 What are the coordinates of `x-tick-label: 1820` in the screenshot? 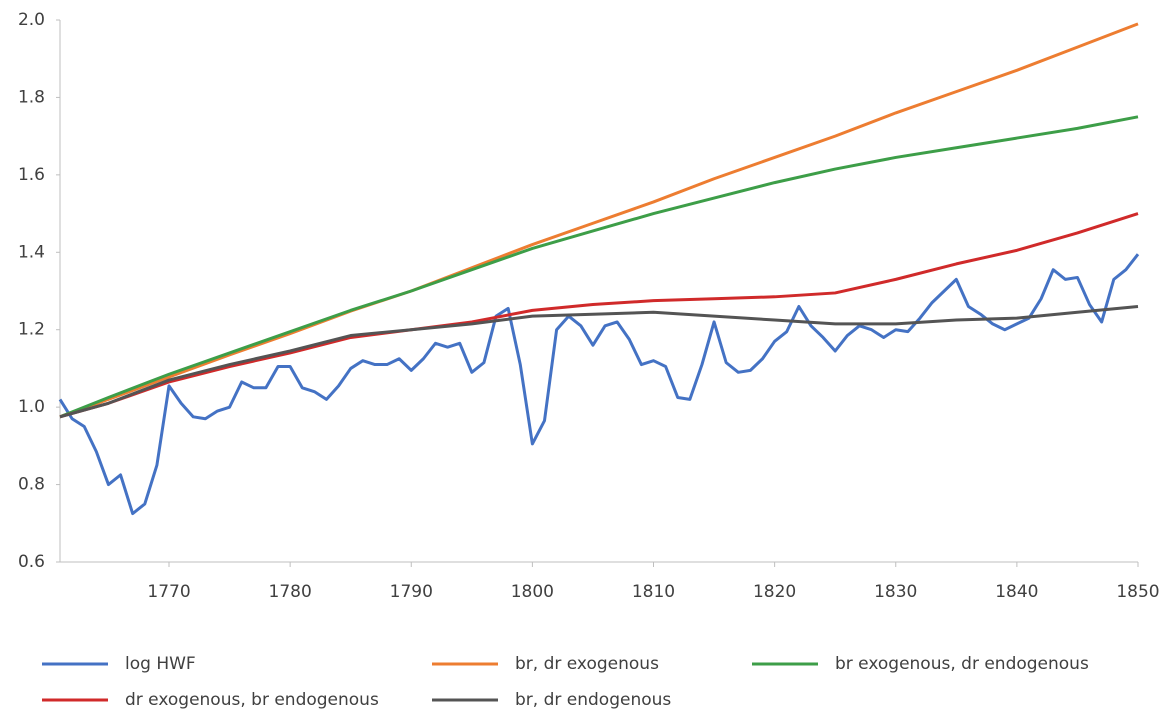 It's located at (774, 592).